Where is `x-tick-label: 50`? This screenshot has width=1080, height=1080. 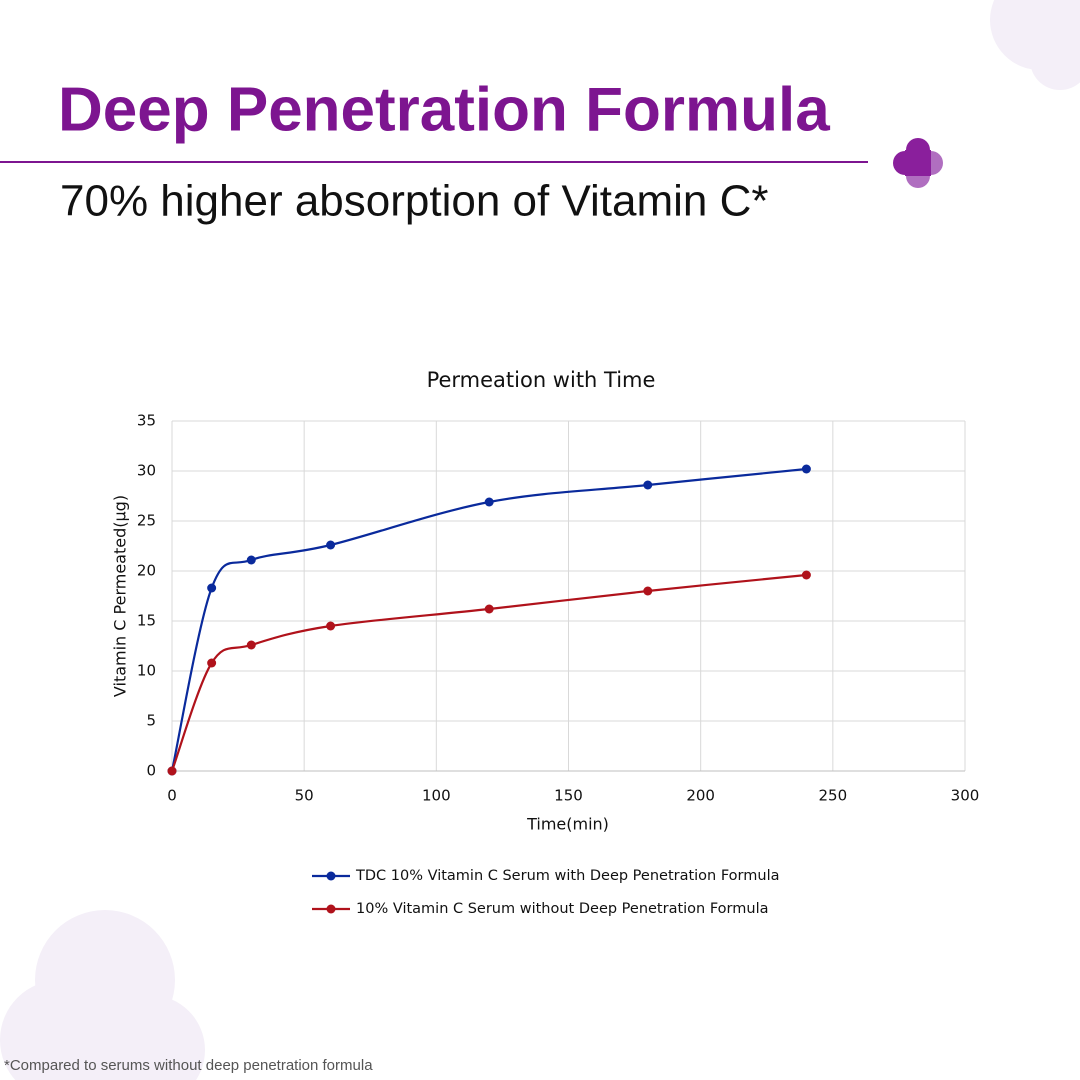
x-tick-label: 50 is located at coordinates (304, 796).